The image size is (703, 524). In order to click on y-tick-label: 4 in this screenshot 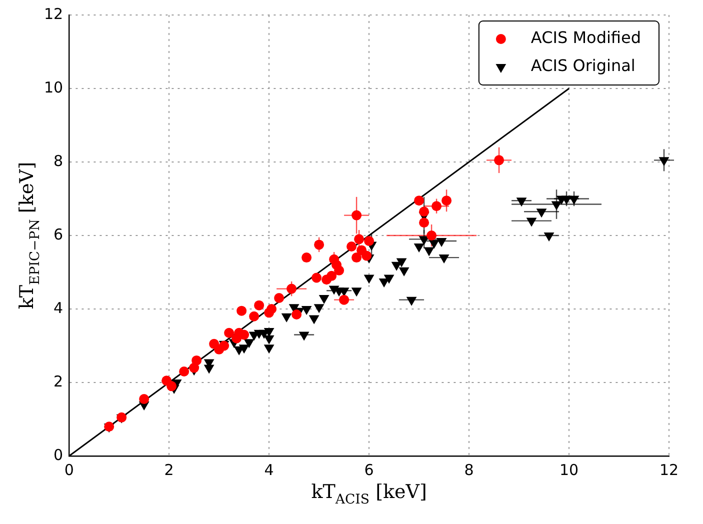, I will do `click(59, 307)`.